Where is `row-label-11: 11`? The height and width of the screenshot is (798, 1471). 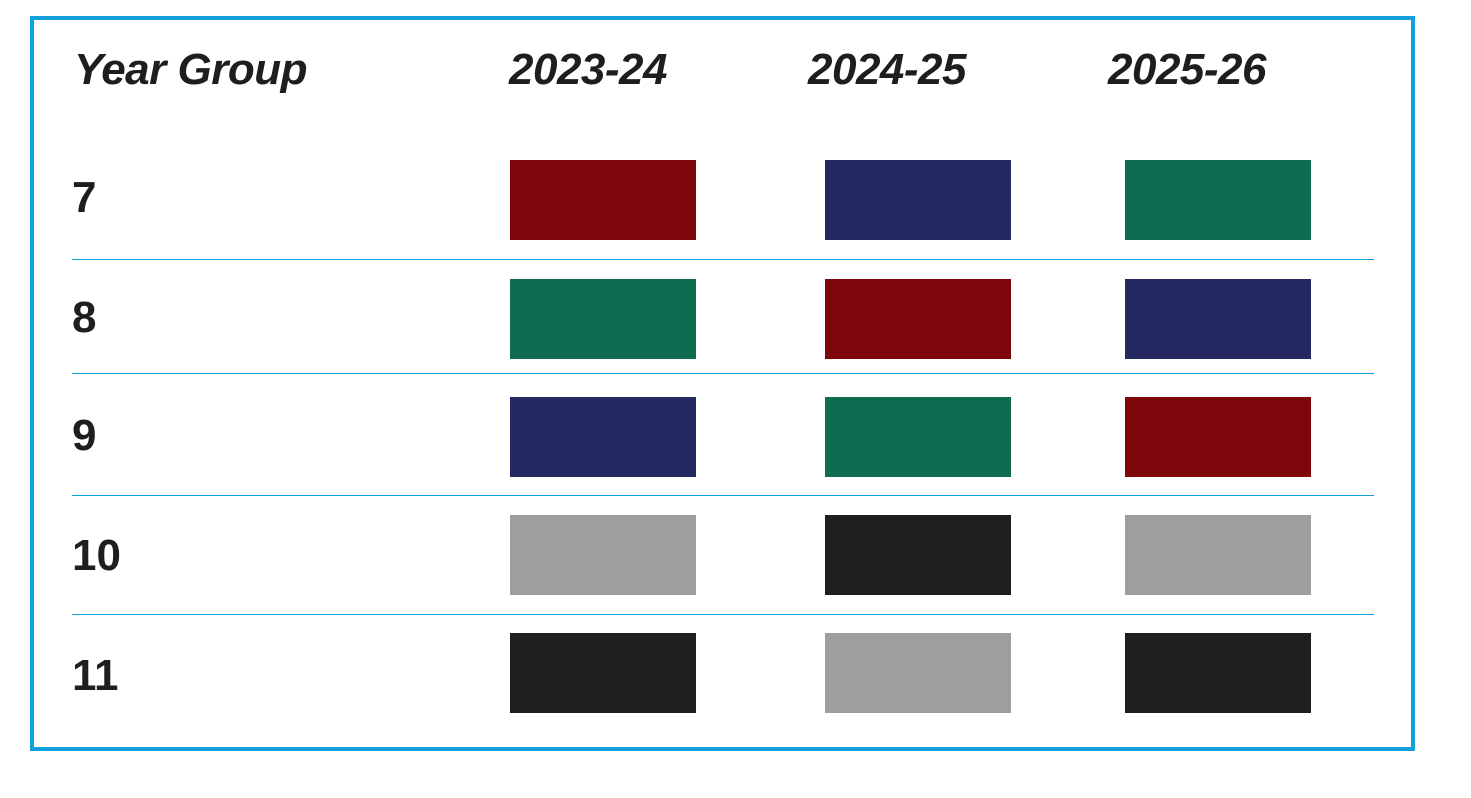 row-label-11: 11 is located at coordinates (95, 675).